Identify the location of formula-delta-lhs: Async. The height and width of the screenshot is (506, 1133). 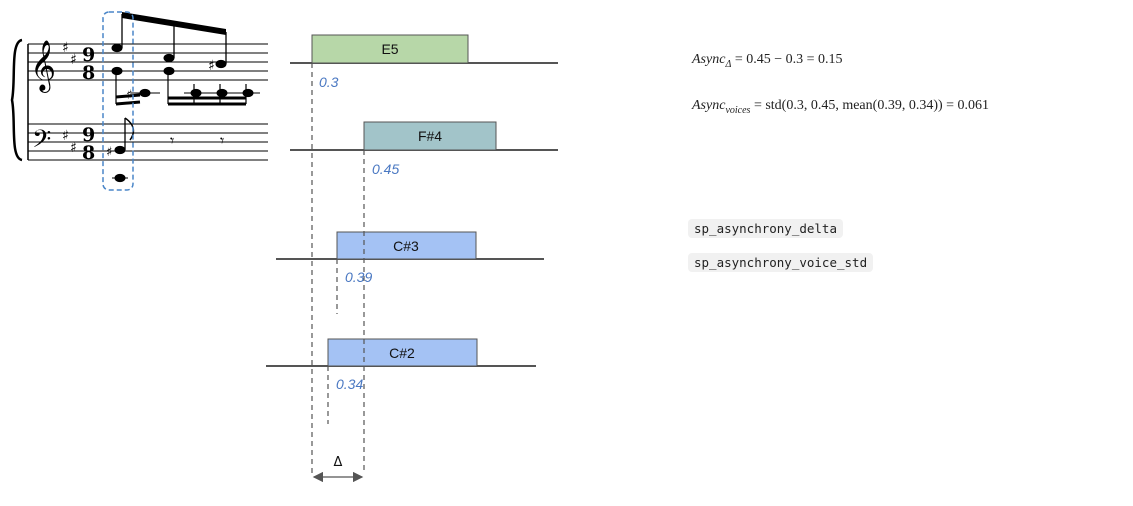
(709, 59).